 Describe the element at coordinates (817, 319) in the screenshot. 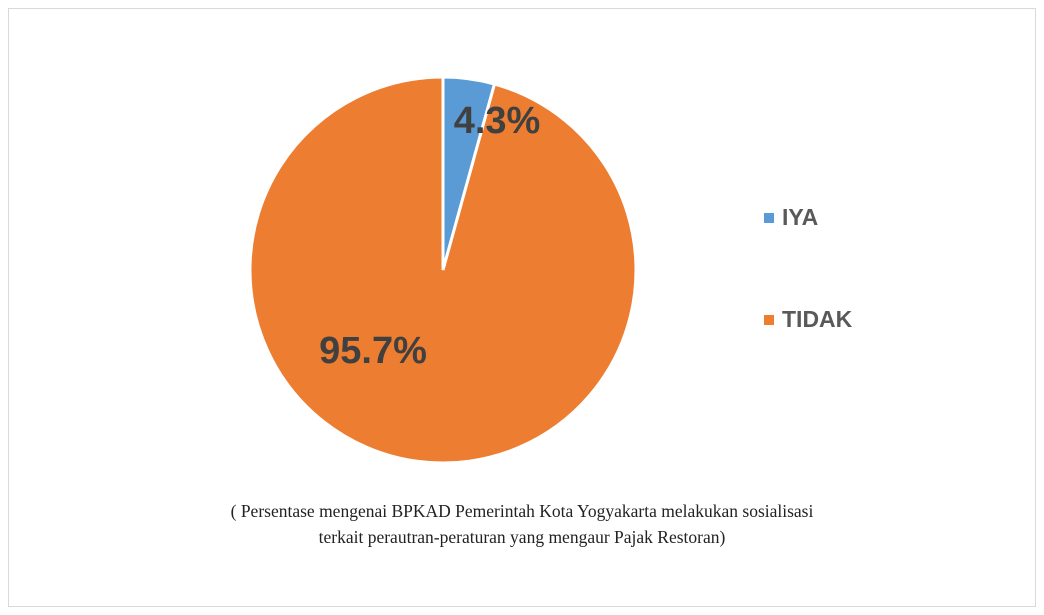

I see `legend-label: TIDAK` at that location.